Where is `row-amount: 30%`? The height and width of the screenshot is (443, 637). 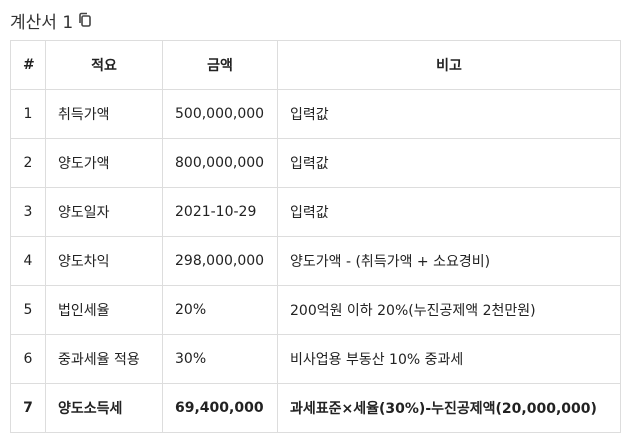 row-amount: 30% is located at coordinates (220, 359).